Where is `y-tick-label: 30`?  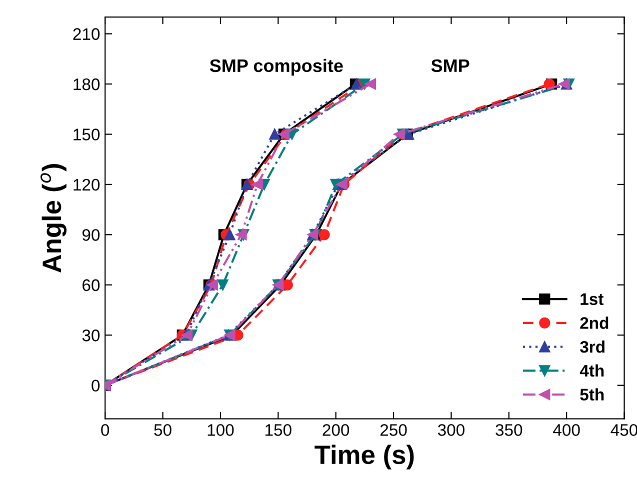
y-tick-label: 30 is located at coordinates (91, 336).